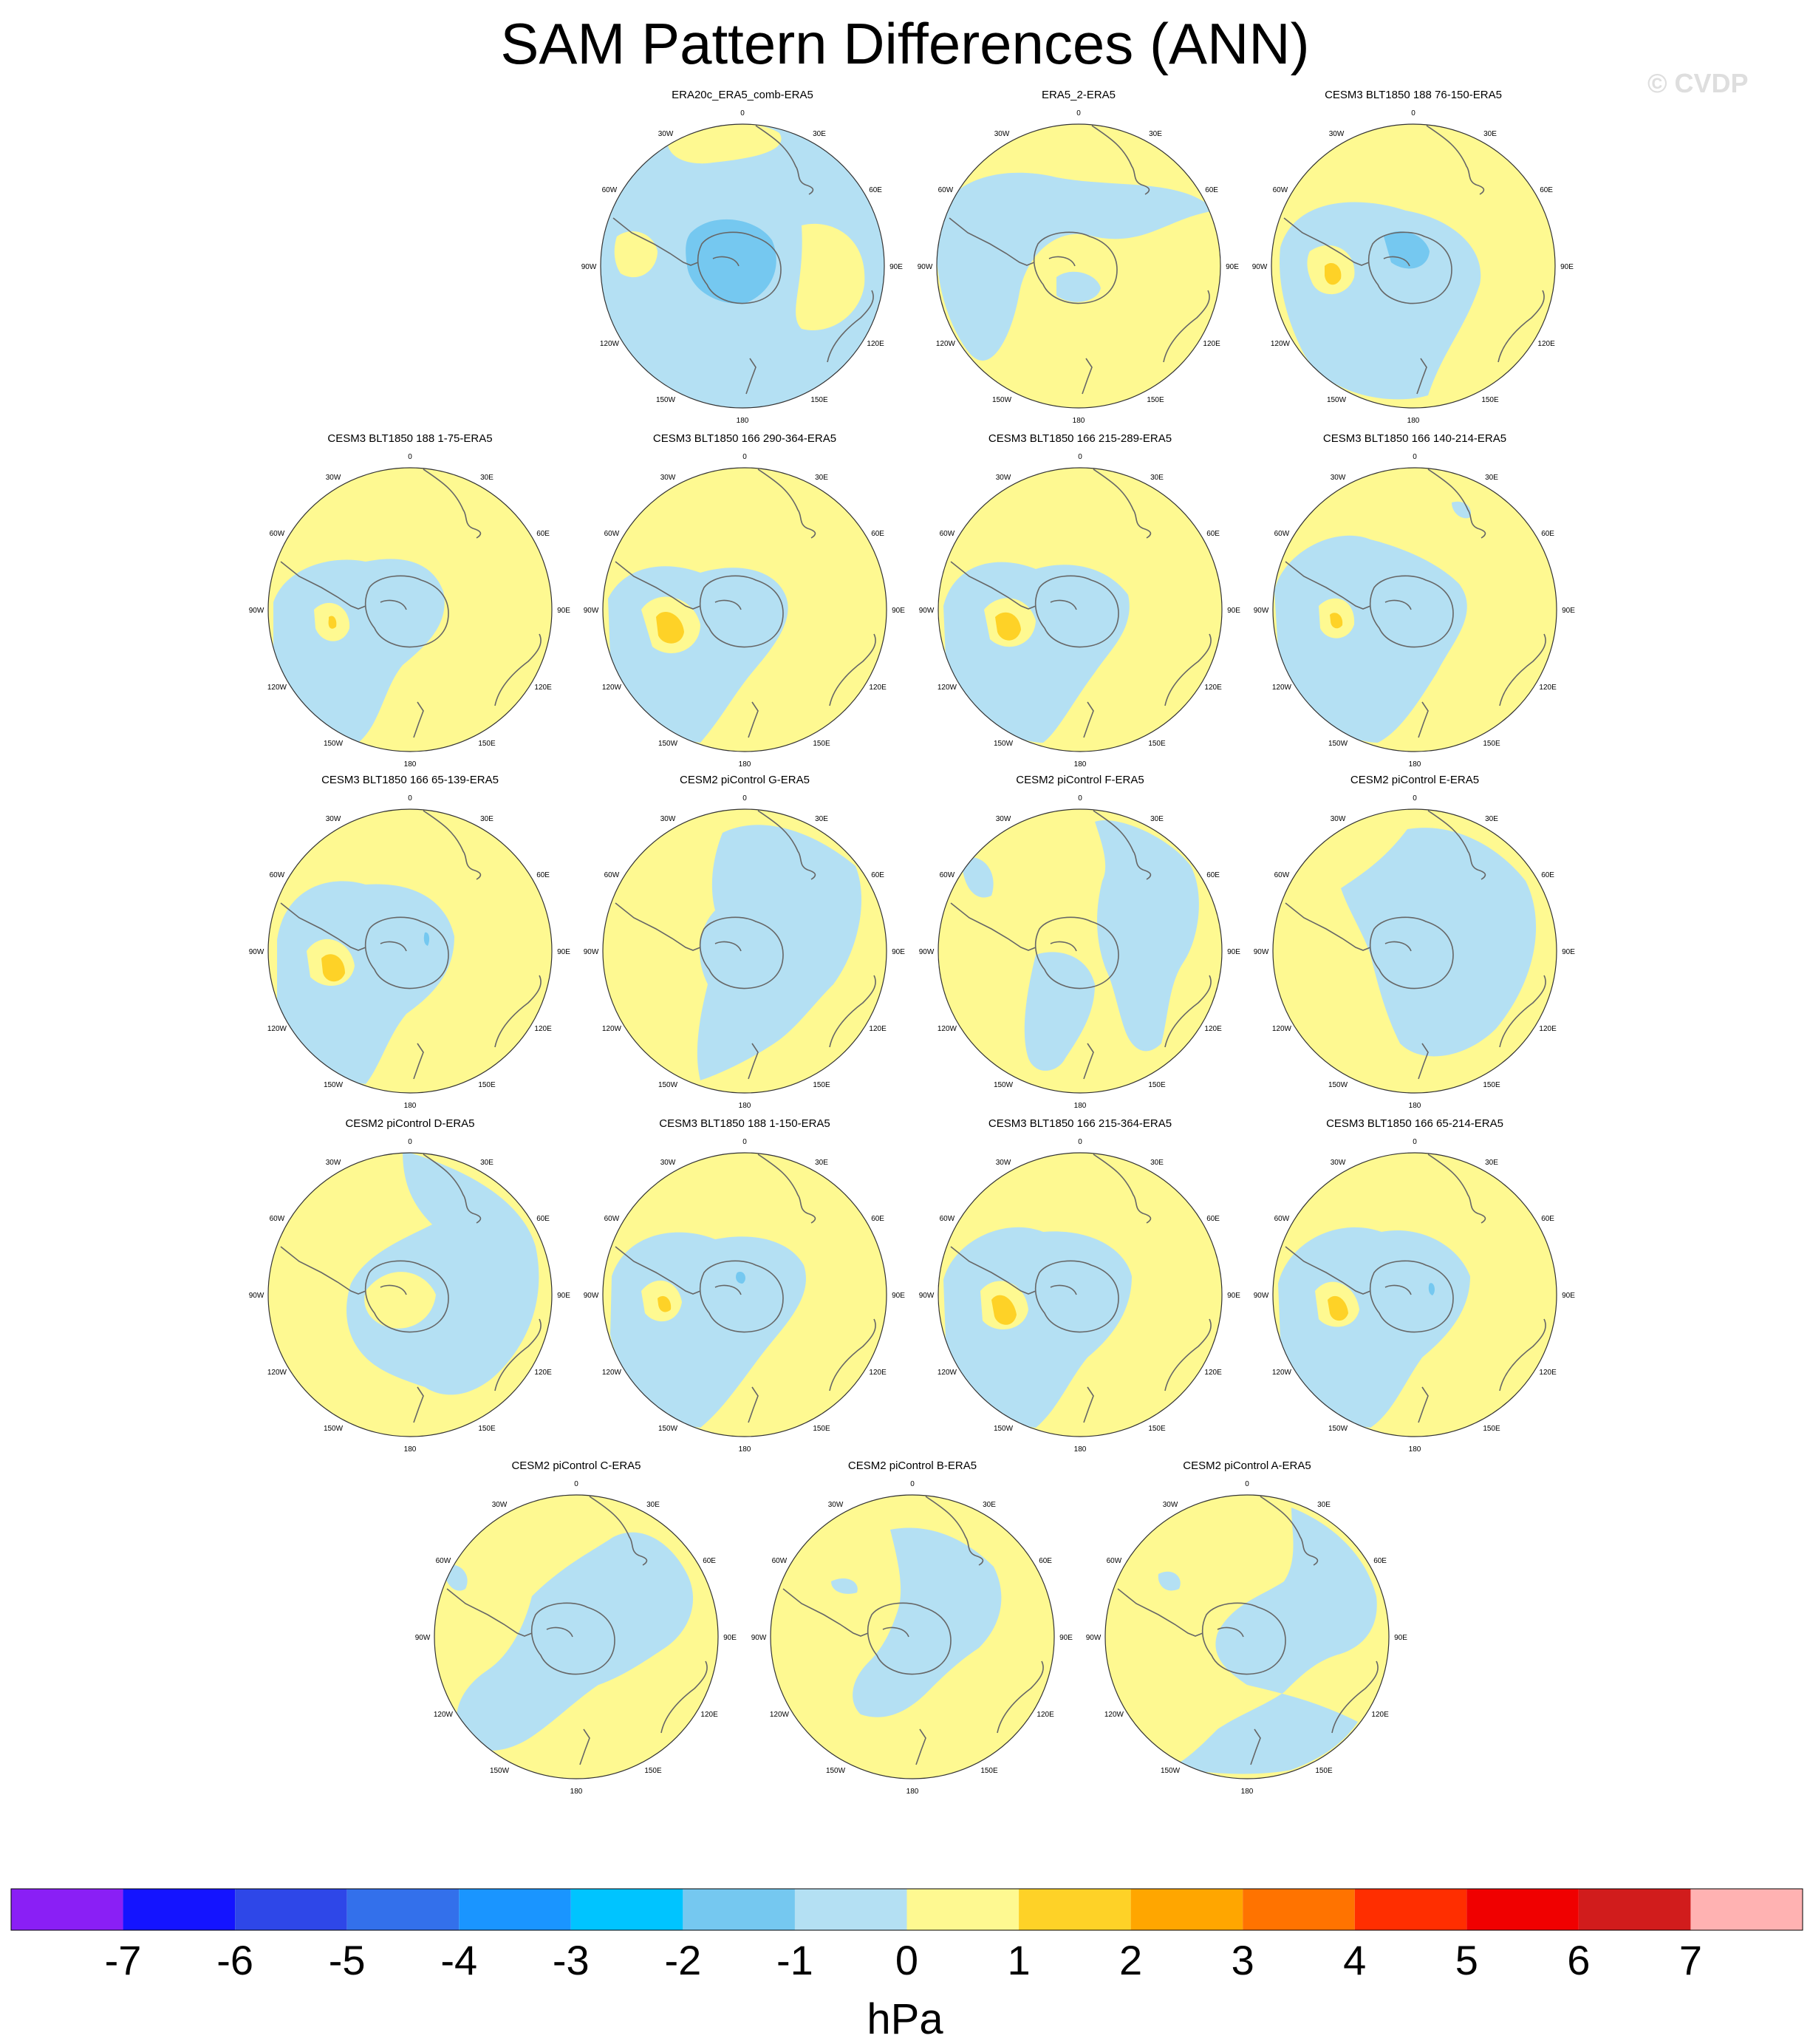  Describe the element at coordinates (347, 1960) in the screenshot. I see `colorbar-tick-label: -5` at that location.